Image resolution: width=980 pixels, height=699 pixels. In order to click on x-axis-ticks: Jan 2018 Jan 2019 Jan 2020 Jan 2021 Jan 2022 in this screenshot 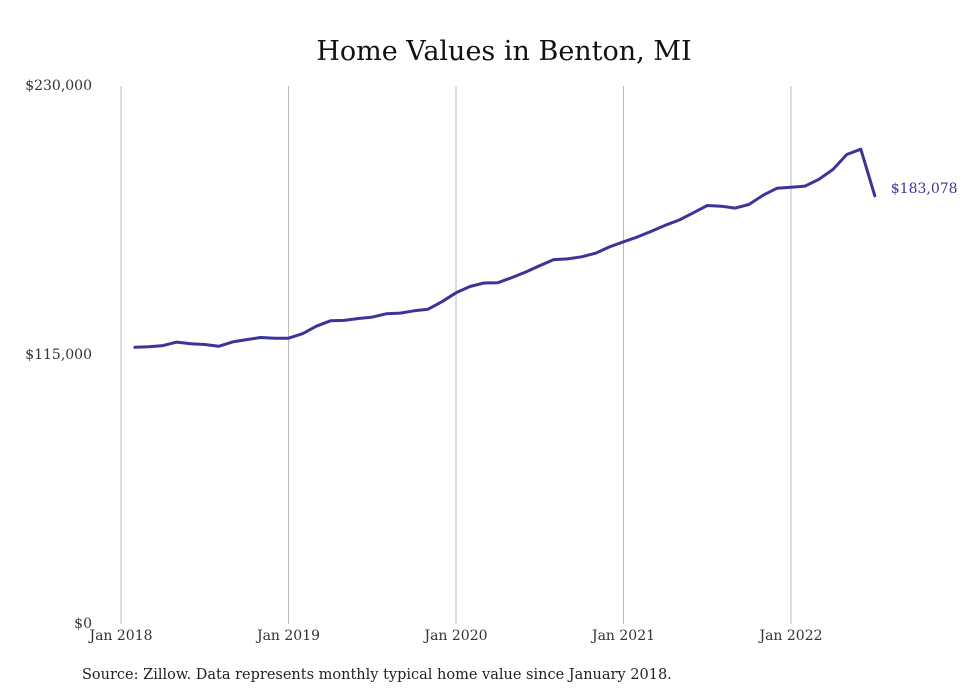, I will do `click(454, 636)`.